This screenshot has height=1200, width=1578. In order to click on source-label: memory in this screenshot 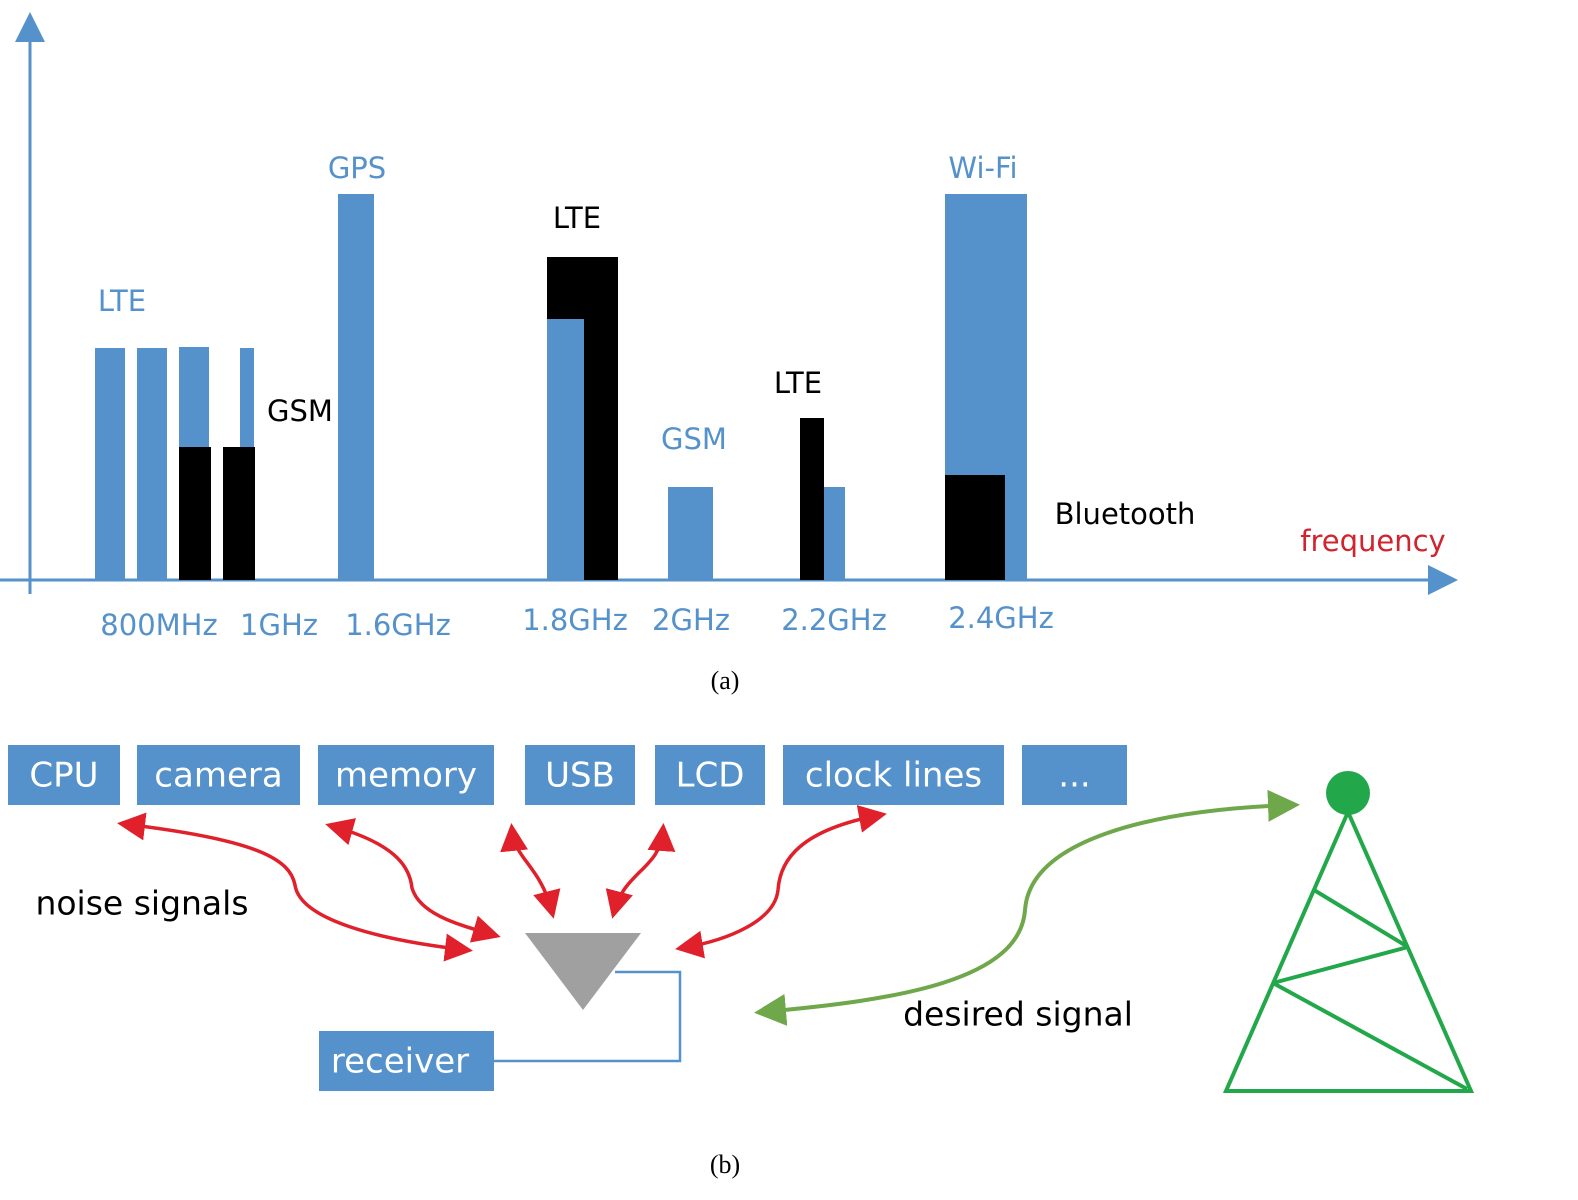, I will do `click(406, 776)`.